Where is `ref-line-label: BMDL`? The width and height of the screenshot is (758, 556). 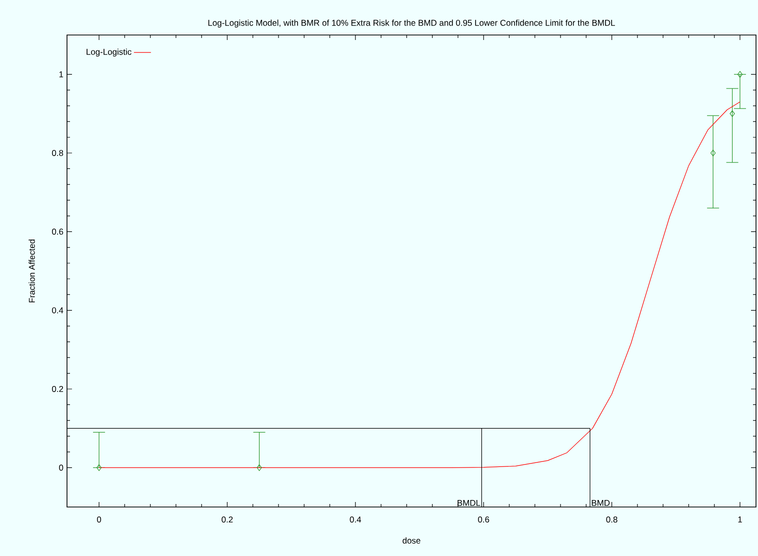
ref-line-label: BMDL is located at coordinates (469, 503).